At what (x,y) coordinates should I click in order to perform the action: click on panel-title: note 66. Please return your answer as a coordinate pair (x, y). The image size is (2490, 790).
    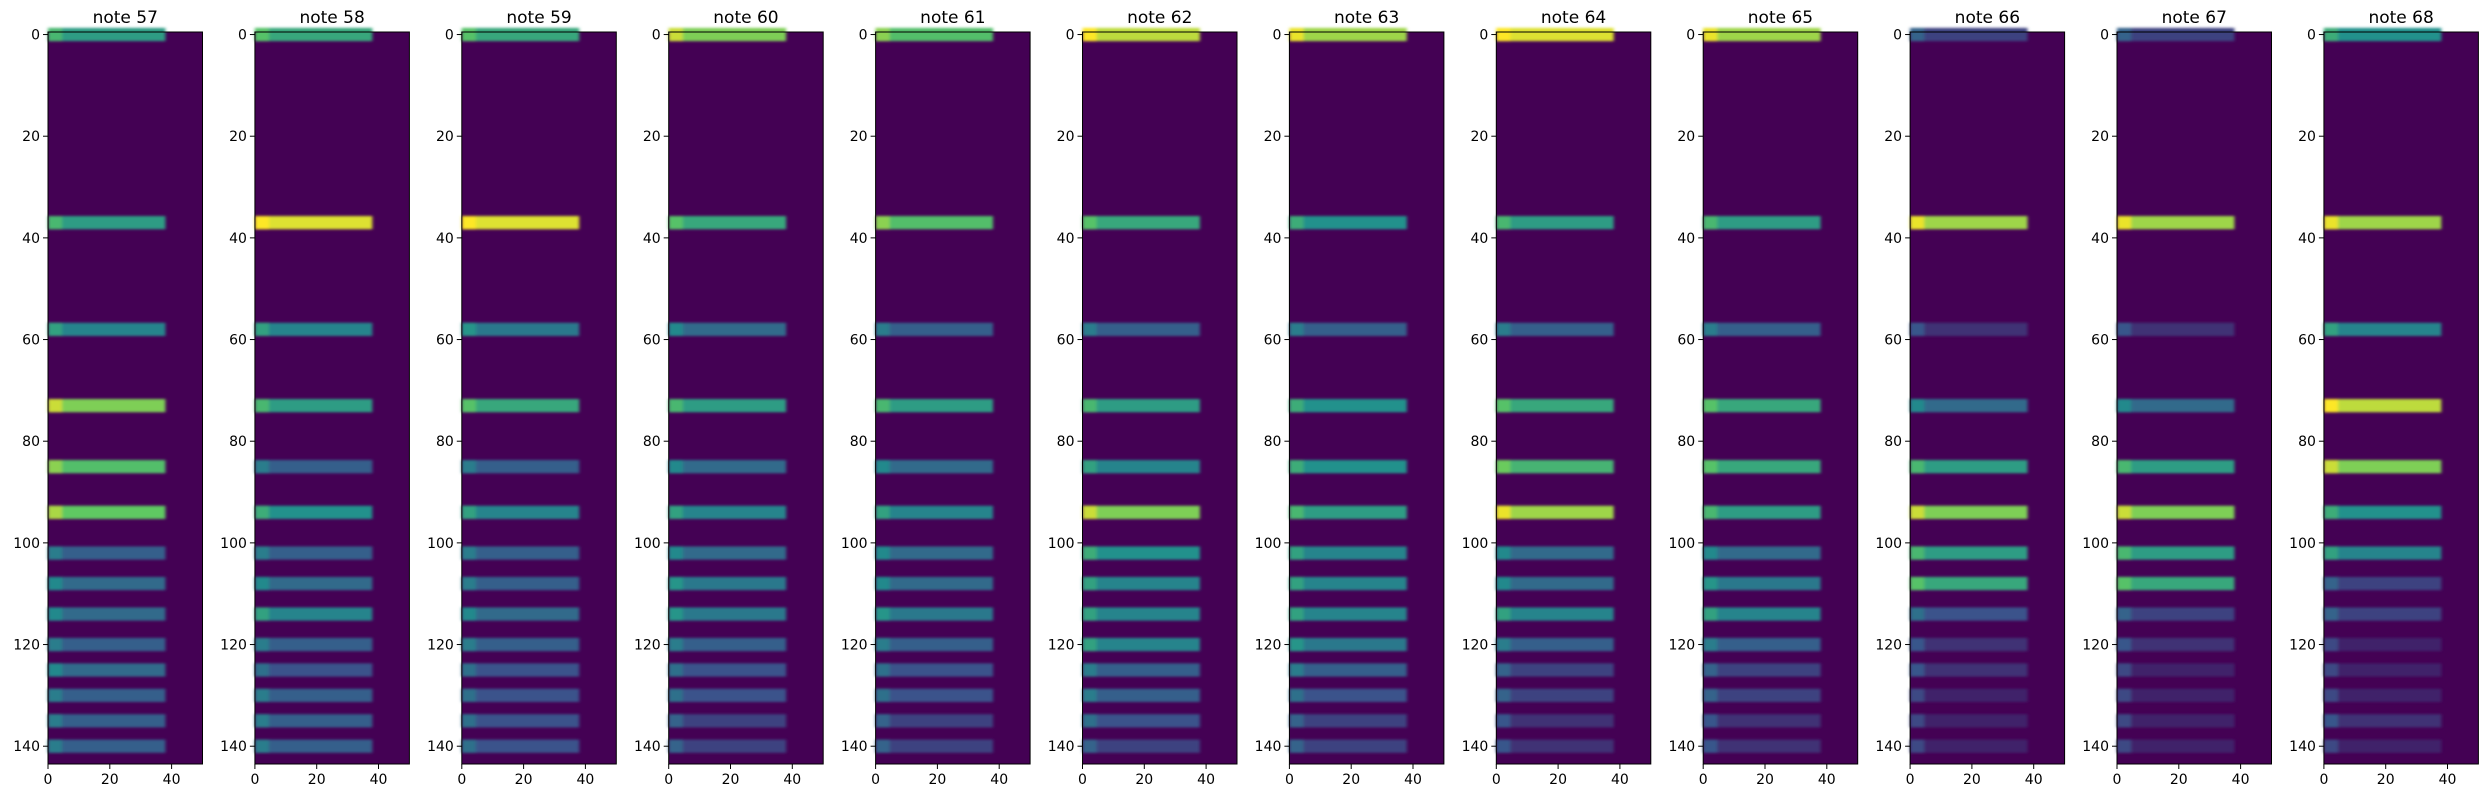
    Looking at the image, I should click on (1987, 18).